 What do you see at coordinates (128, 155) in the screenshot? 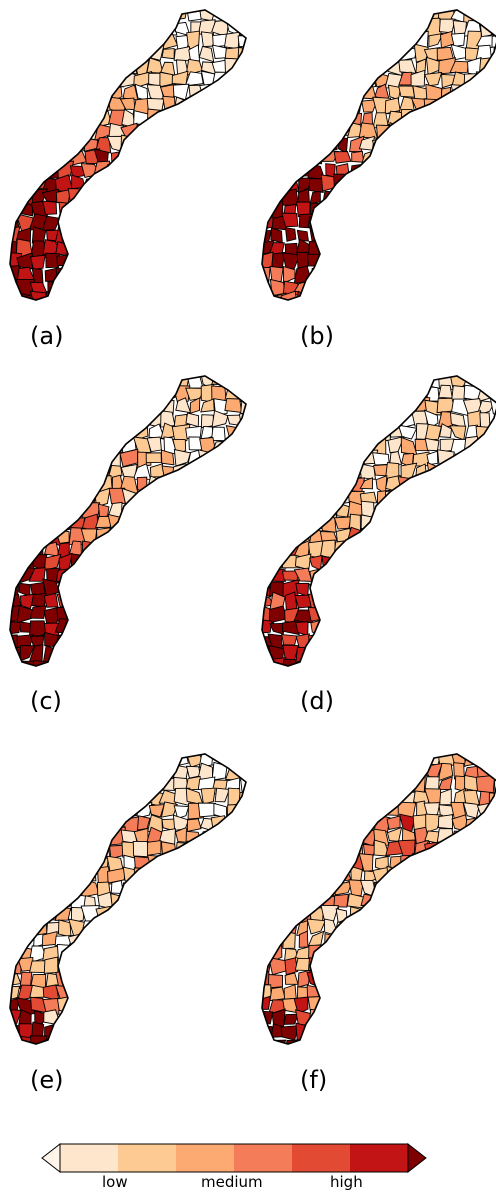
I see `country-outline` at bounding box center [128, 155].